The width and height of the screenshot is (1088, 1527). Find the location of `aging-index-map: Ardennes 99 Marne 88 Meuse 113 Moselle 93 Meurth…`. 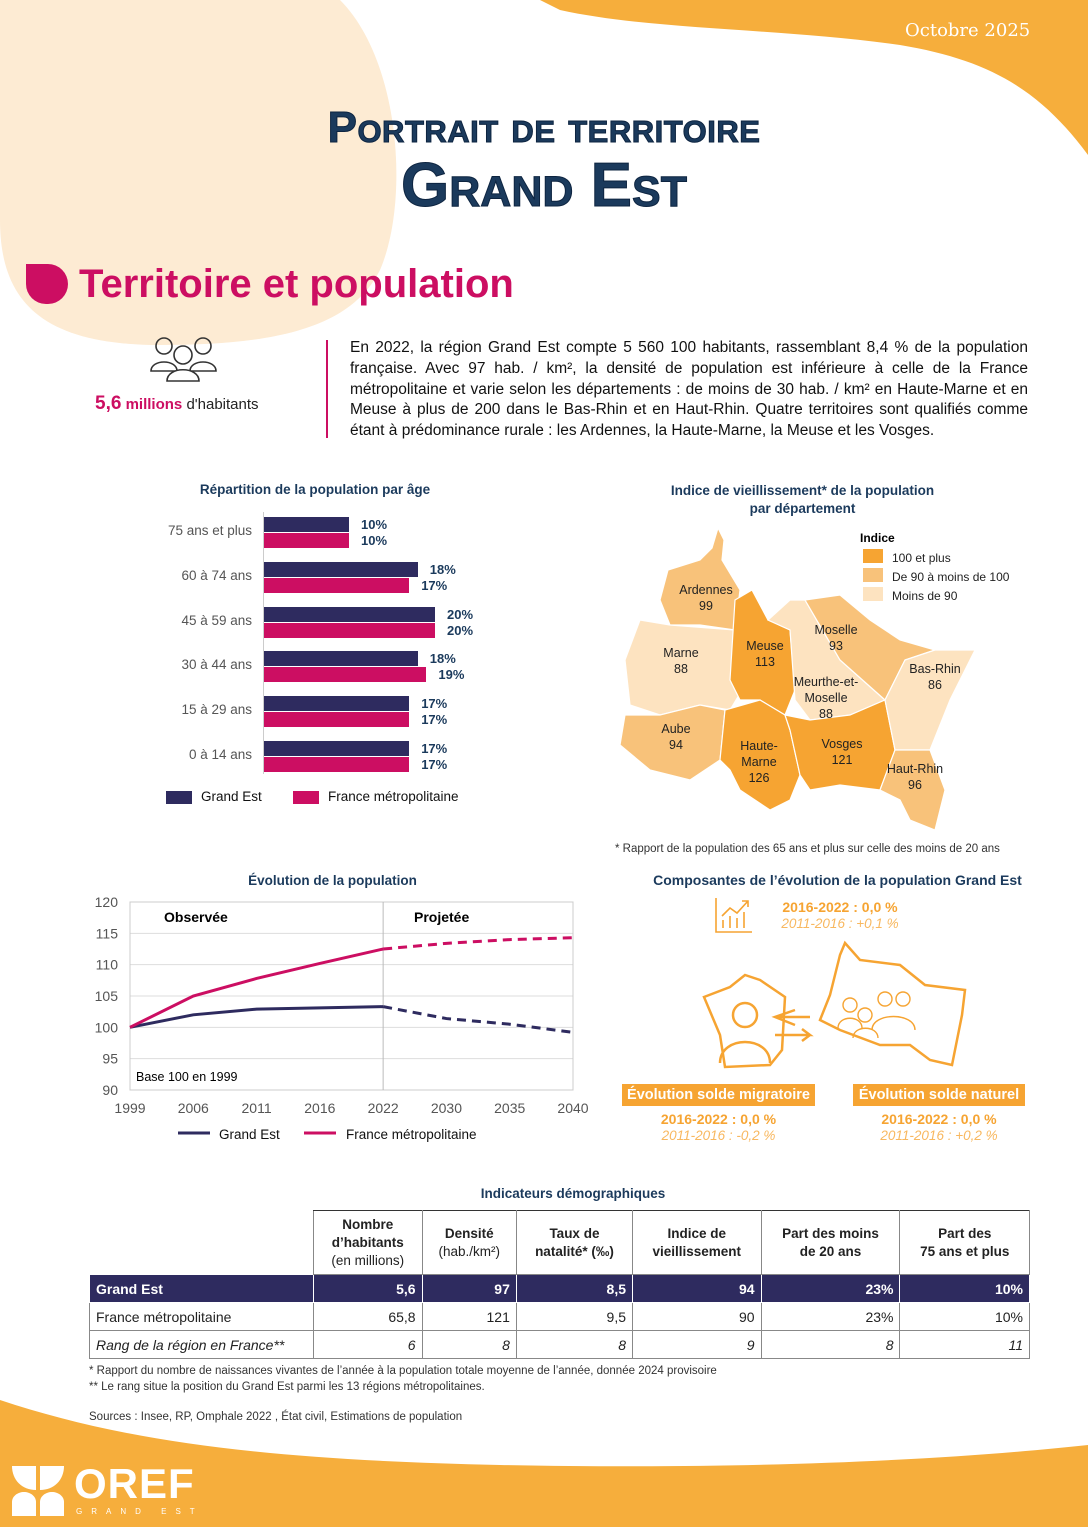

aging-index-map: Ardennes 99 Marne 88 Meuse 113 Moselle 93 Meurth… is located at coordinates (814, 678).